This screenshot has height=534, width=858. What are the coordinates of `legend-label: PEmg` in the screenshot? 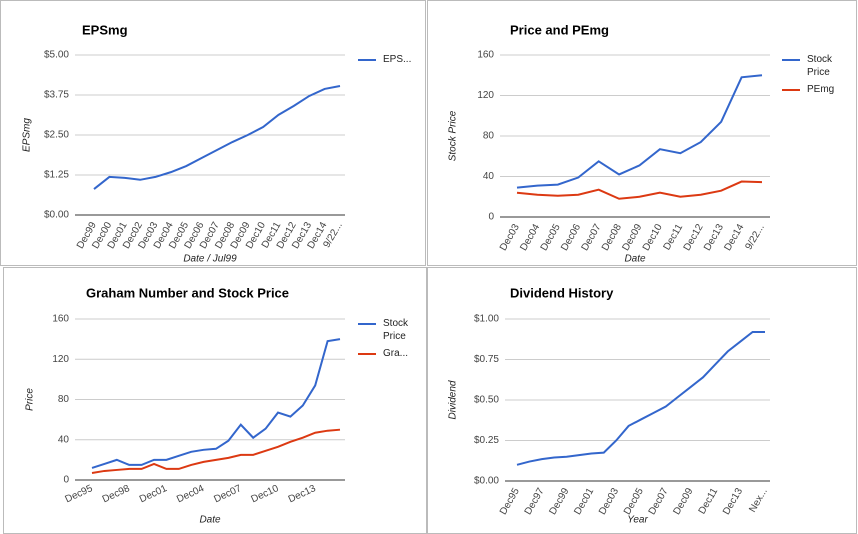 It's located at (821, 89).